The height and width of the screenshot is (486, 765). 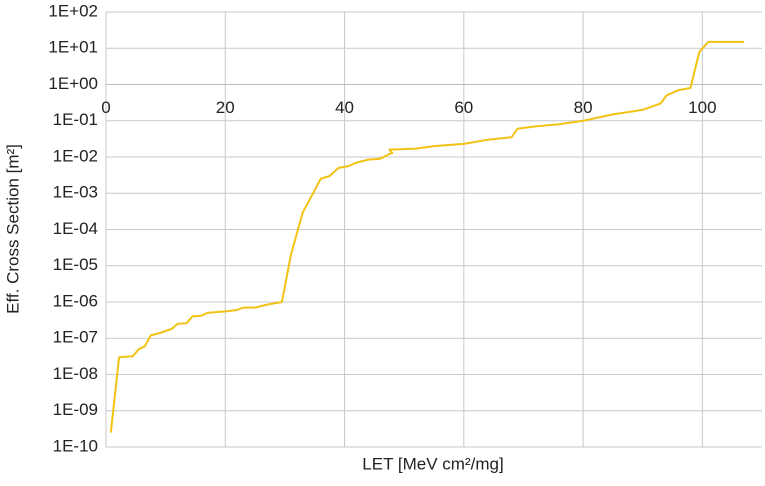 I want to click on y-axis-label: Eff. Cross Section [m²], so click(x=12, y=229).